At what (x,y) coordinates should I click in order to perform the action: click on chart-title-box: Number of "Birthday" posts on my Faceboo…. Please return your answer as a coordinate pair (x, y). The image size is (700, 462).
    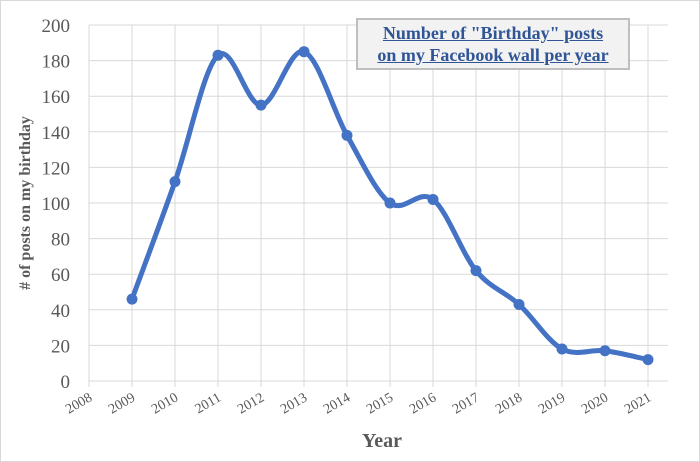
    Looking at the image, I should click on (493, 44).